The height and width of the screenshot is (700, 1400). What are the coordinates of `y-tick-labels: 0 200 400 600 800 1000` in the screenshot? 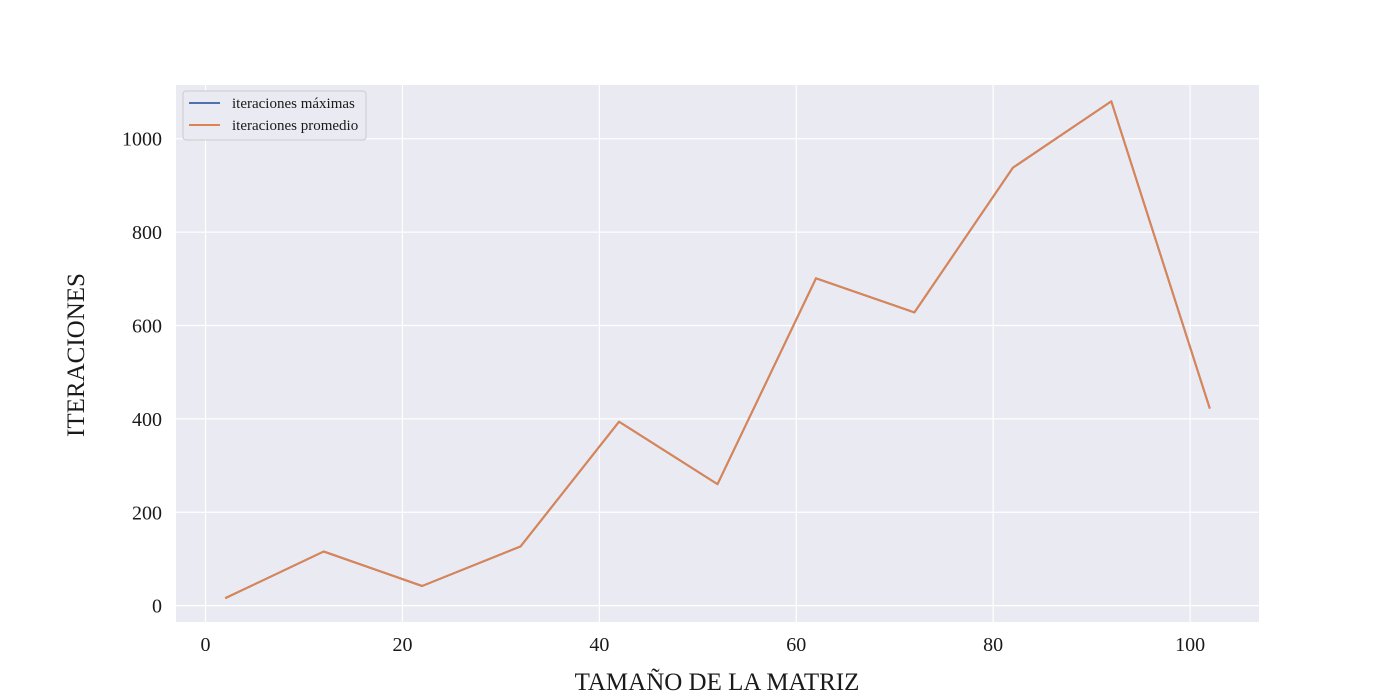 It's located at (142, 373).